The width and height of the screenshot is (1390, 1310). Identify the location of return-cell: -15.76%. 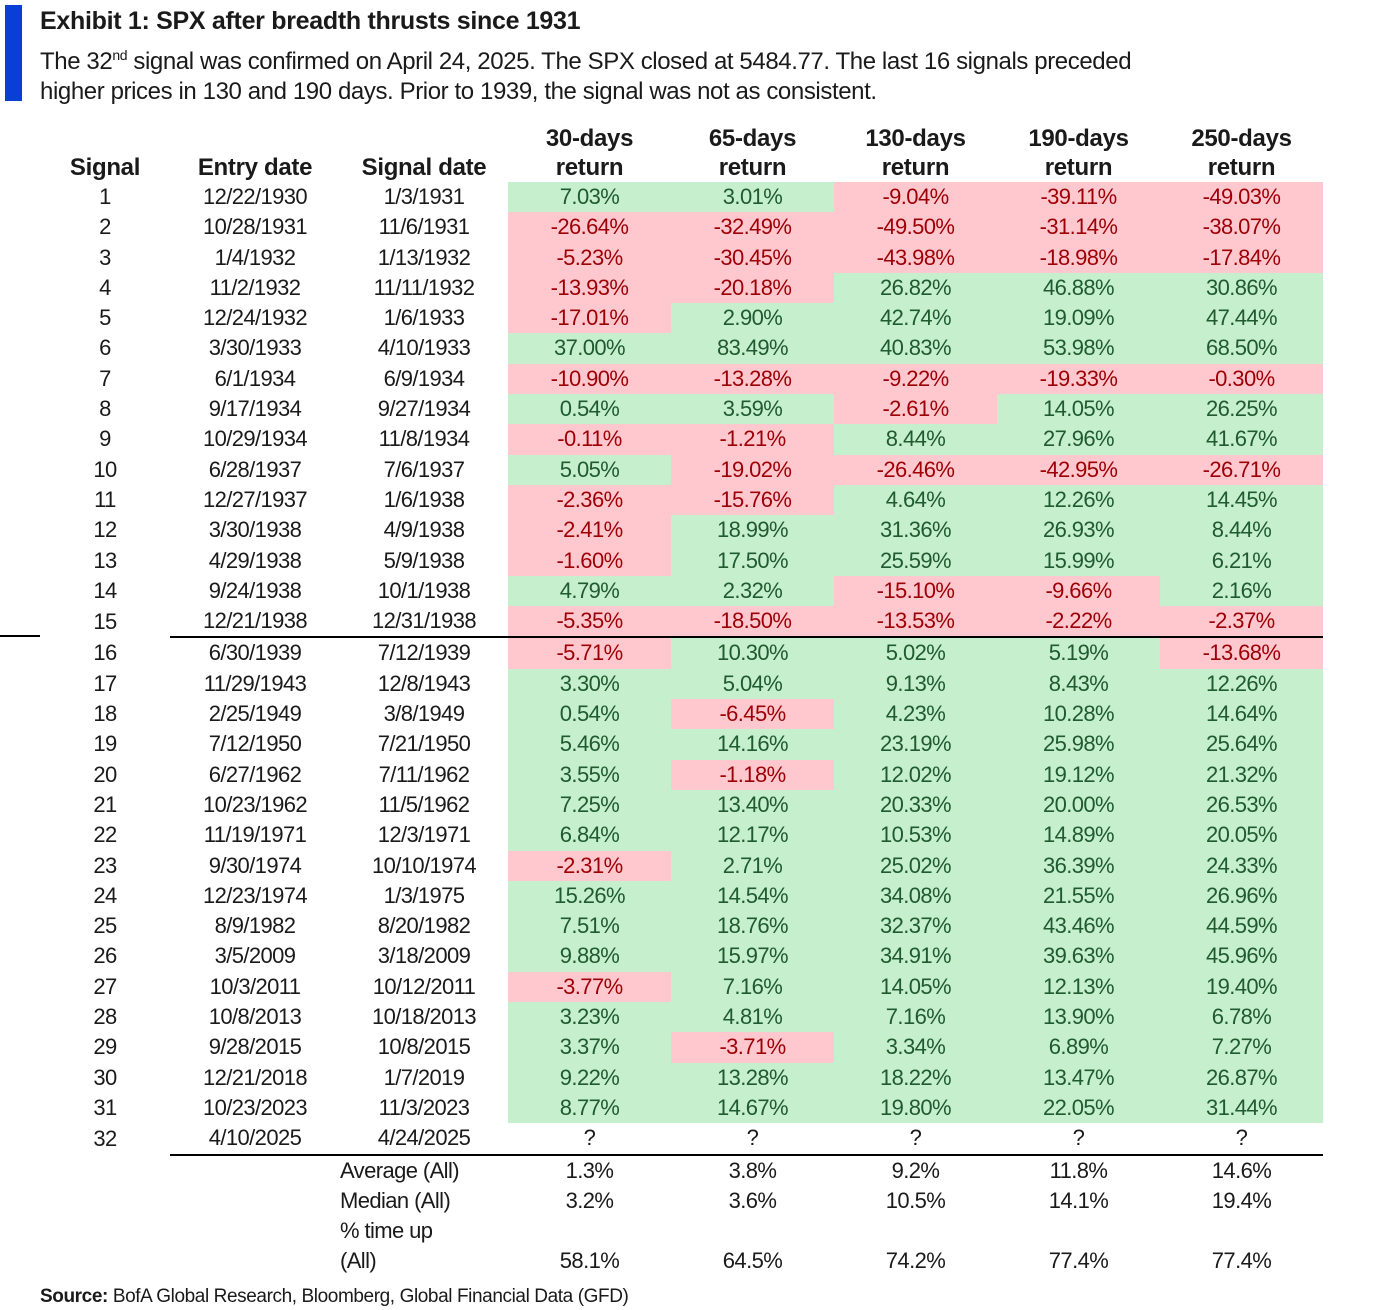
(752, 500).